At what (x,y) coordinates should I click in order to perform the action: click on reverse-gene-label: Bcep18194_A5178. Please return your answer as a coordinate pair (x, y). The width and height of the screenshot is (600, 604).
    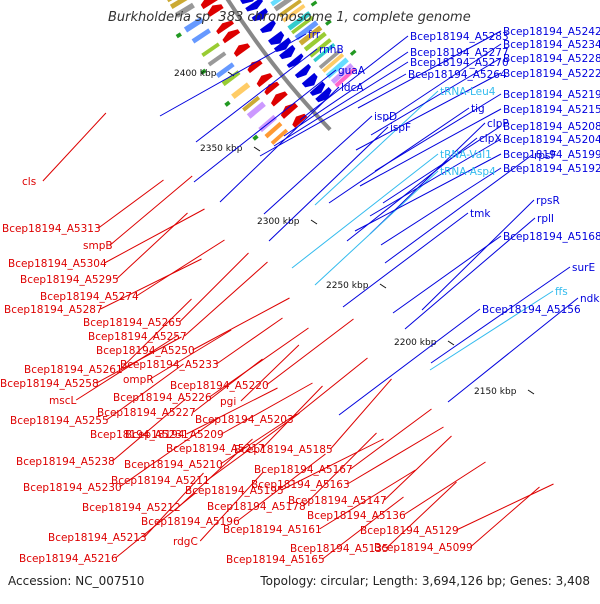
    Looking at the image, I should click on (256, 507).